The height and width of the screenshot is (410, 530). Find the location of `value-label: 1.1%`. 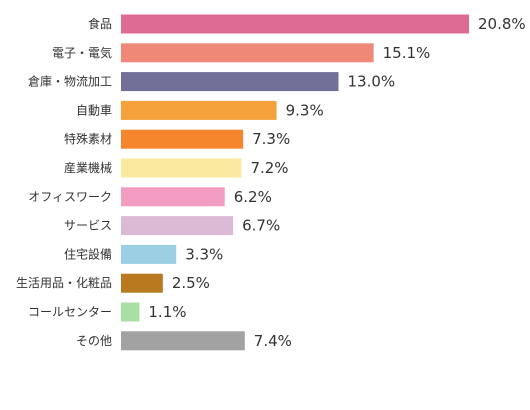

value-label: 1.1% is located at coordinates (167, 312).